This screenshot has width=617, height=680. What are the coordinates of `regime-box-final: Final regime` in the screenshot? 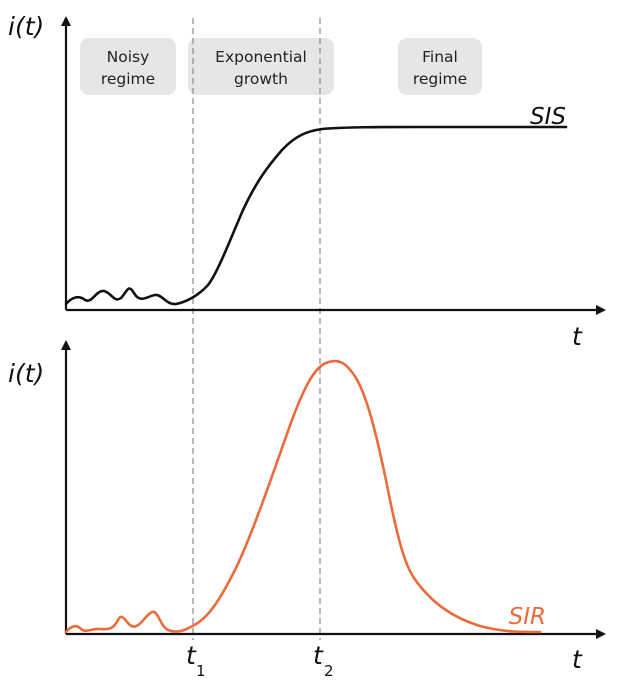 It's located at (440, 66).